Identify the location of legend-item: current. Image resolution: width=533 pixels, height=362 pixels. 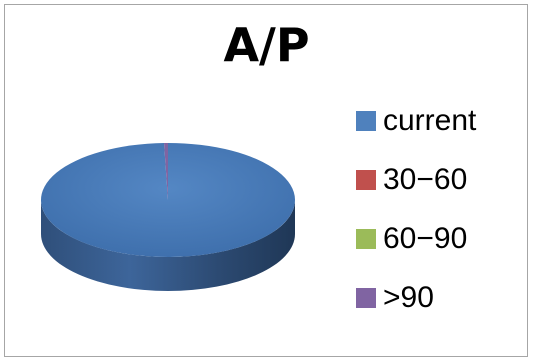
(416, 120).